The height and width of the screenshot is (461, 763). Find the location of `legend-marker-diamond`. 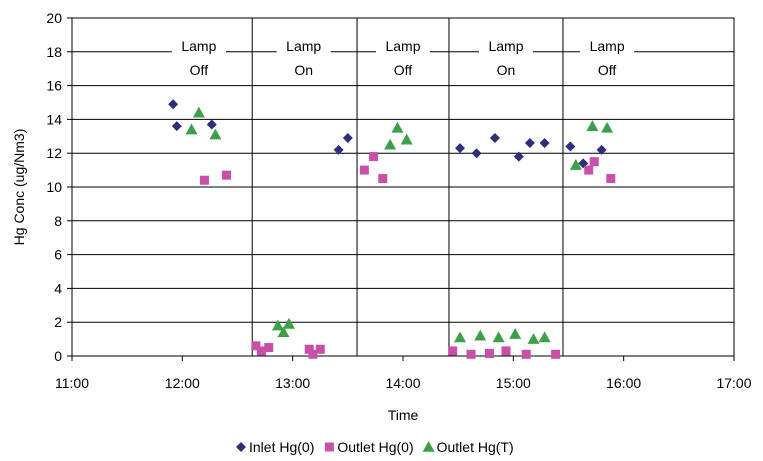

legend-marker-diamond is located at coordinates (241, 447).